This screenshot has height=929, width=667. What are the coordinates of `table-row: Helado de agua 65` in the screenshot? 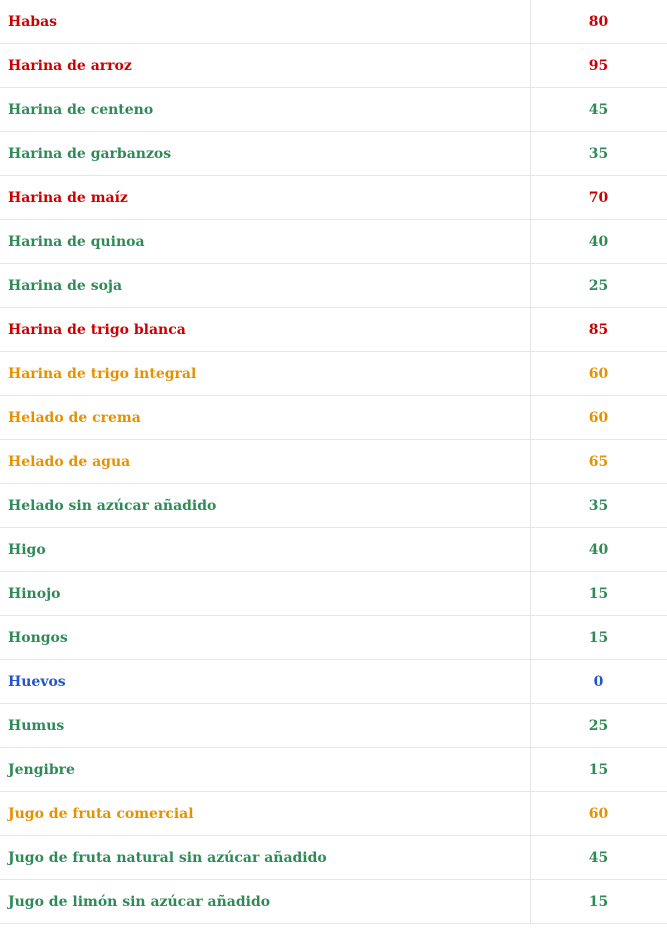 It's located at (333, 461).